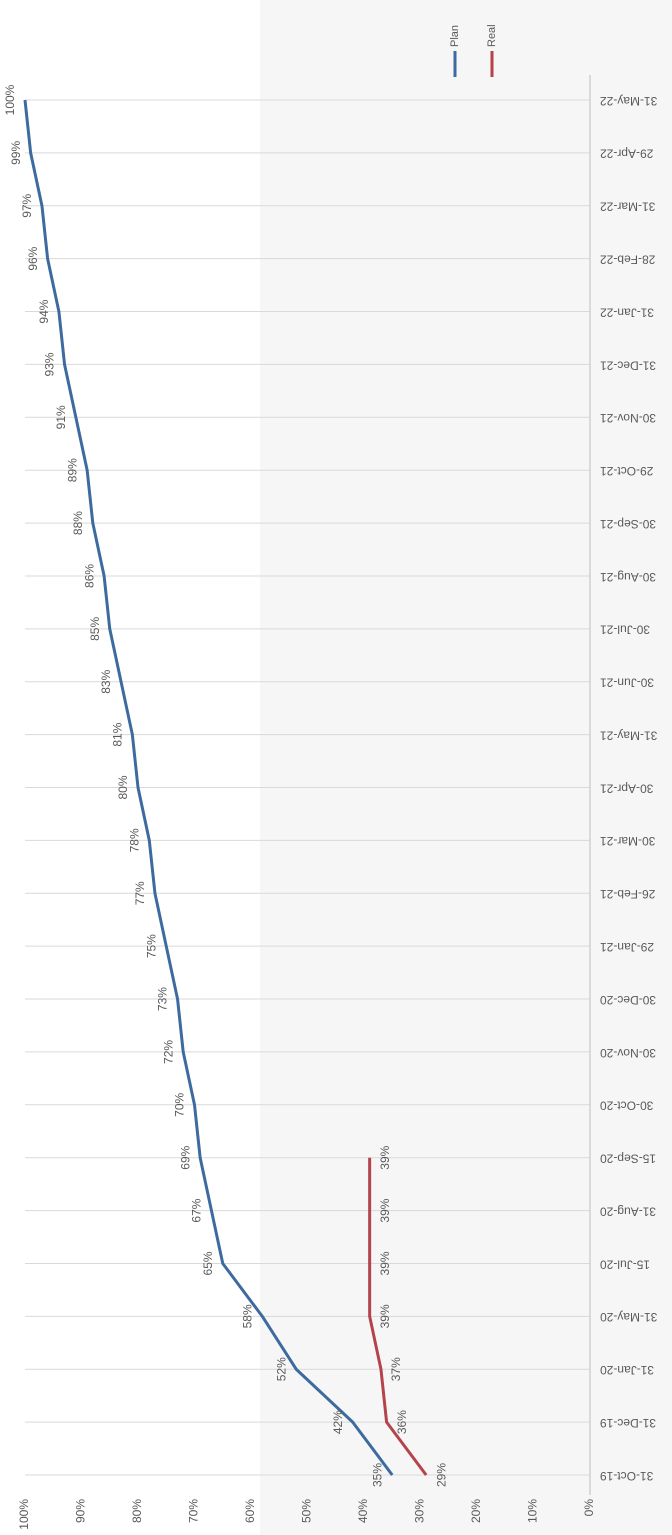 This screenshot has height=1535, width=672. Describe the element at coordinates (137, 1511) in the screenshot. I see `y-tick-label: 80%` at that location.